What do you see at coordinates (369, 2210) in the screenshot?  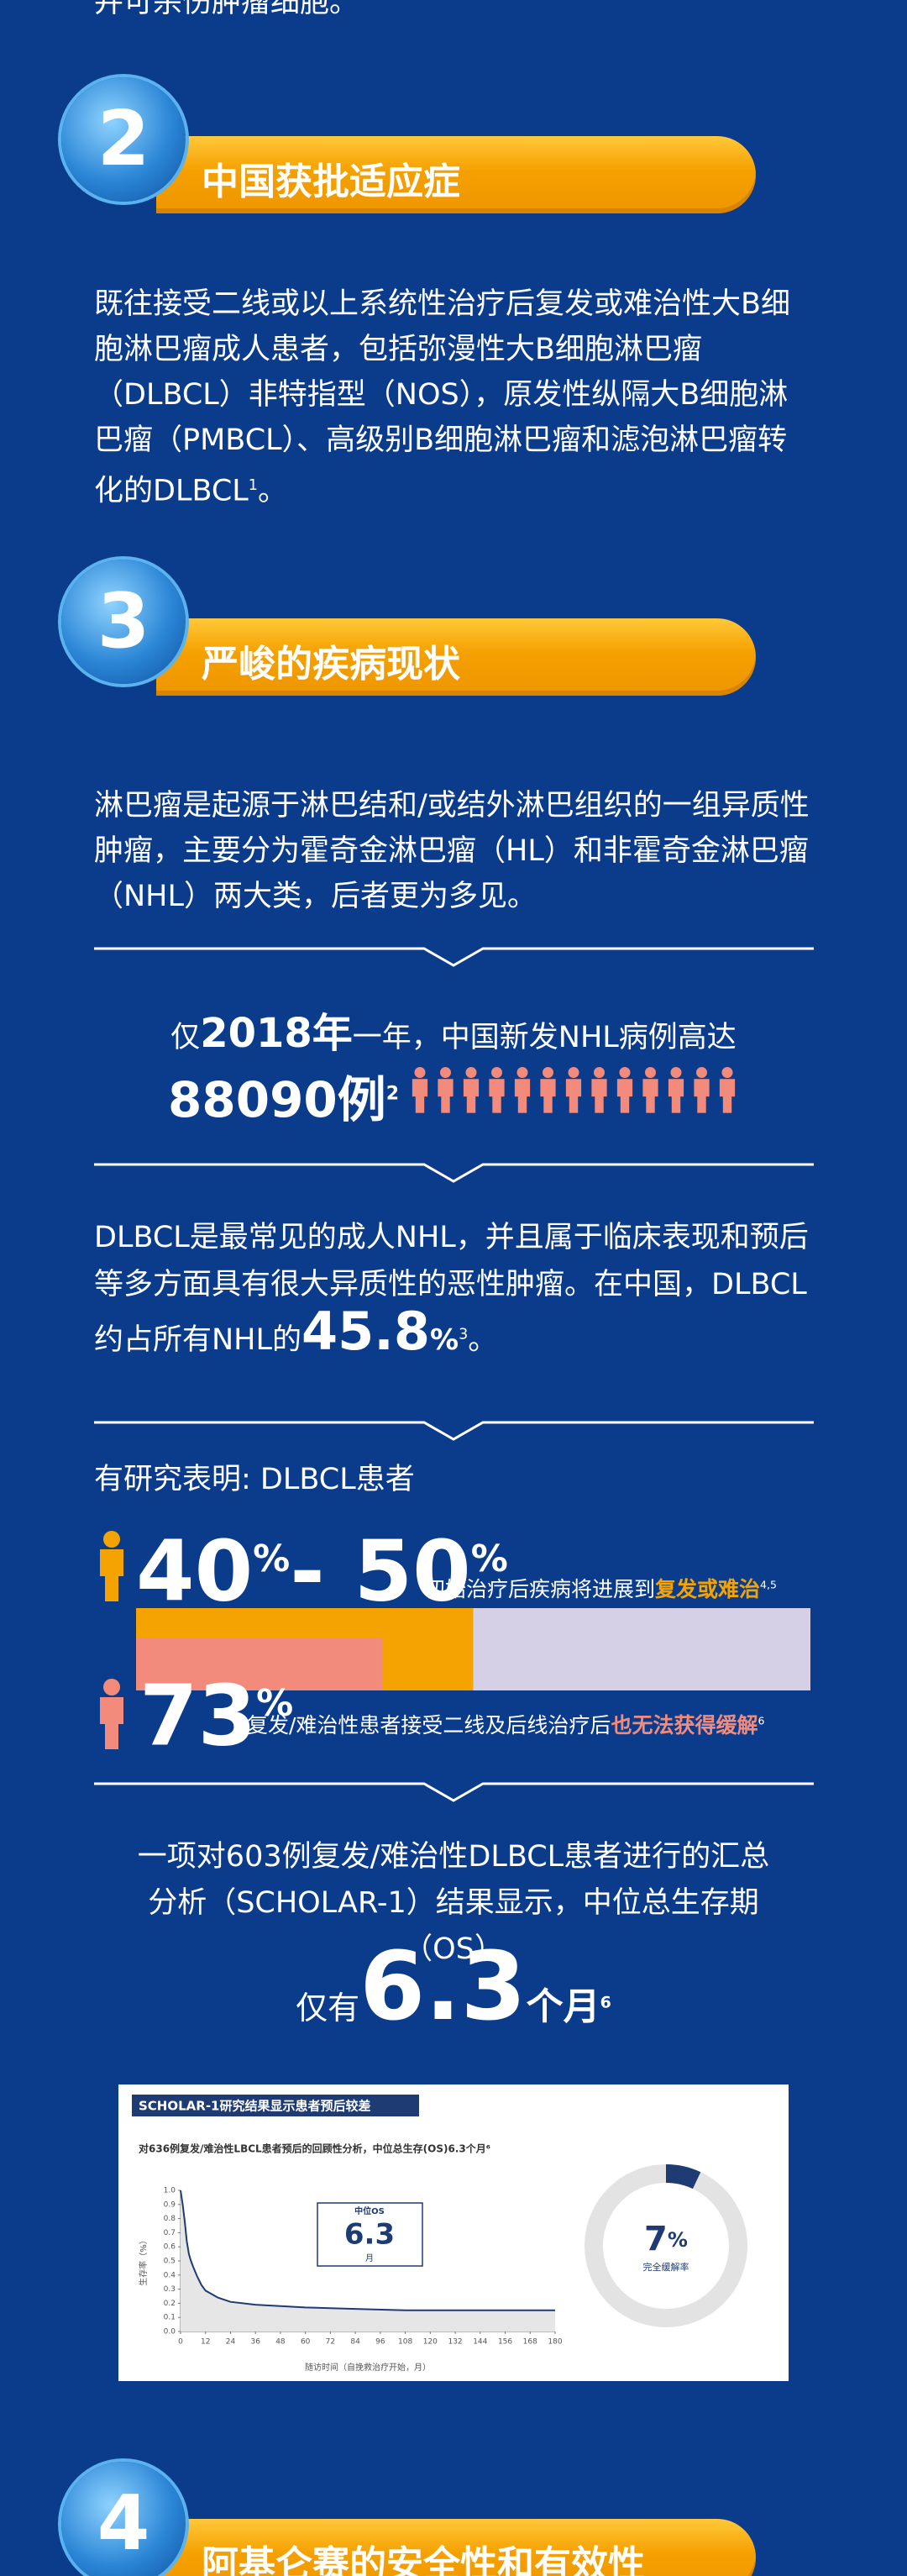 I see `median-label: 中位OS` at bounding box center [369, 2210].